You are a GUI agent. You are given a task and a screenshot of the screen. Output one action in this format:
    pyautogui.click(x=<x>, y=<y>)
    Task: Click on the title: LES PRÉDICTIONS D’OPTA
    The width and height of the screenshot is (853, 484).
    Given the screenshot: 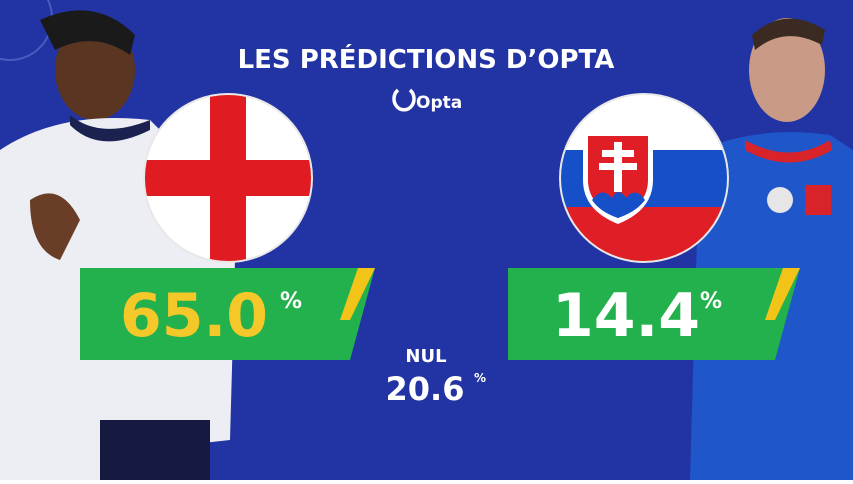 What is the action you would take?
    pyautogui.click(x=426, y=59)
    